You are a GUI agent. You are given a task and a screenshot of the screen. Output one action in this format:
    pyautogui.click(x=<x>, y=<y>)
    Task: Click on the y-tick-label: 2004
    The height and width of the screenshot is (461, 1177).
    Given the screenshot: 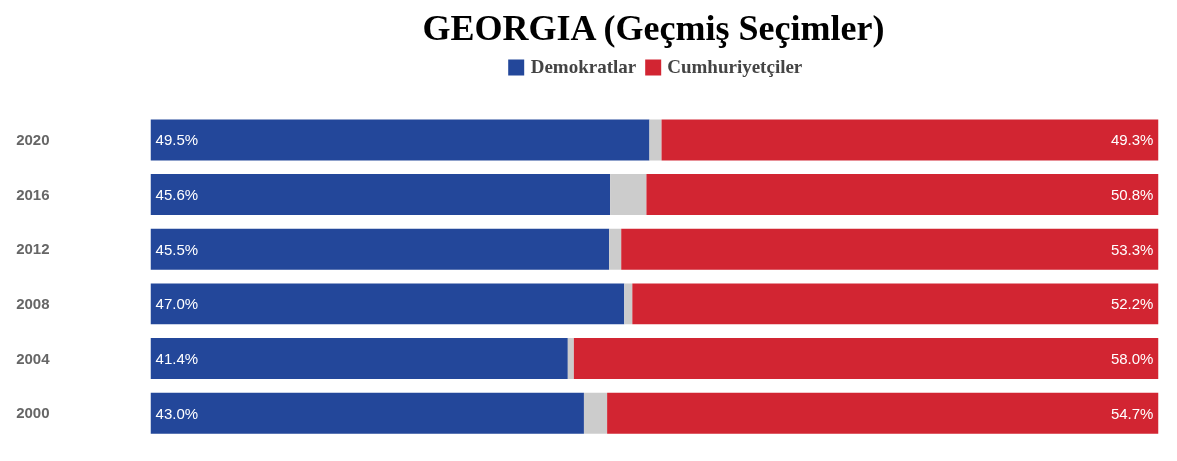 What is the action you would take?
    pyautogui.click(x=33, y=358)
    